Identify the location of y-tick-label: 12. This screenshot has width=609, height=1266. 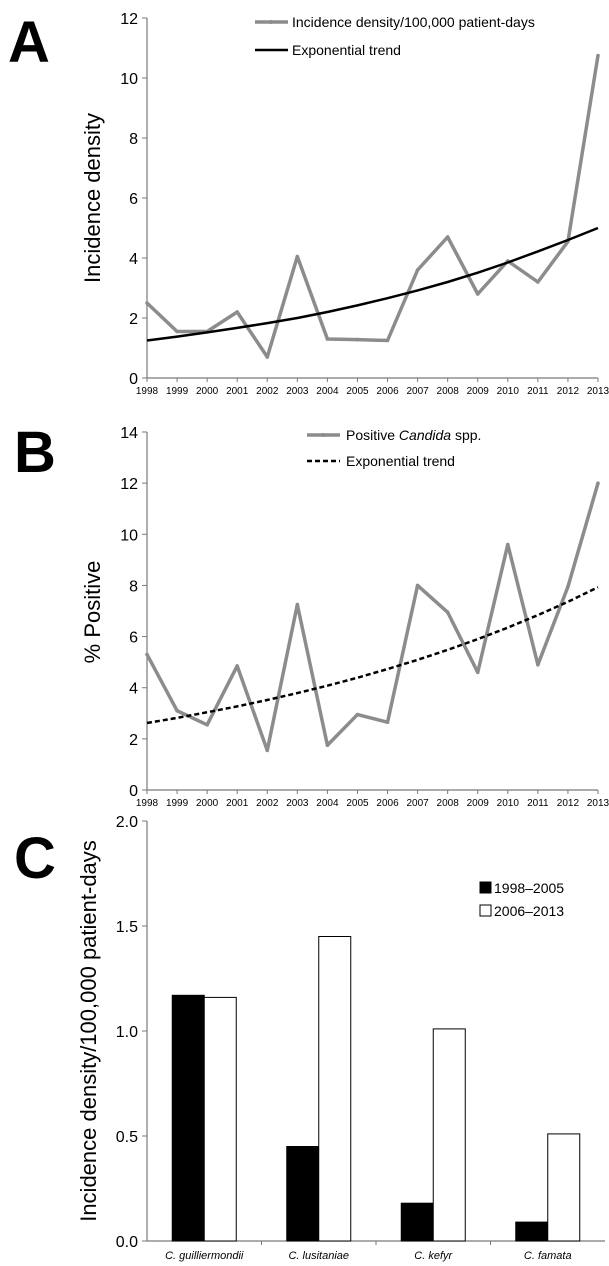
(129, 19).